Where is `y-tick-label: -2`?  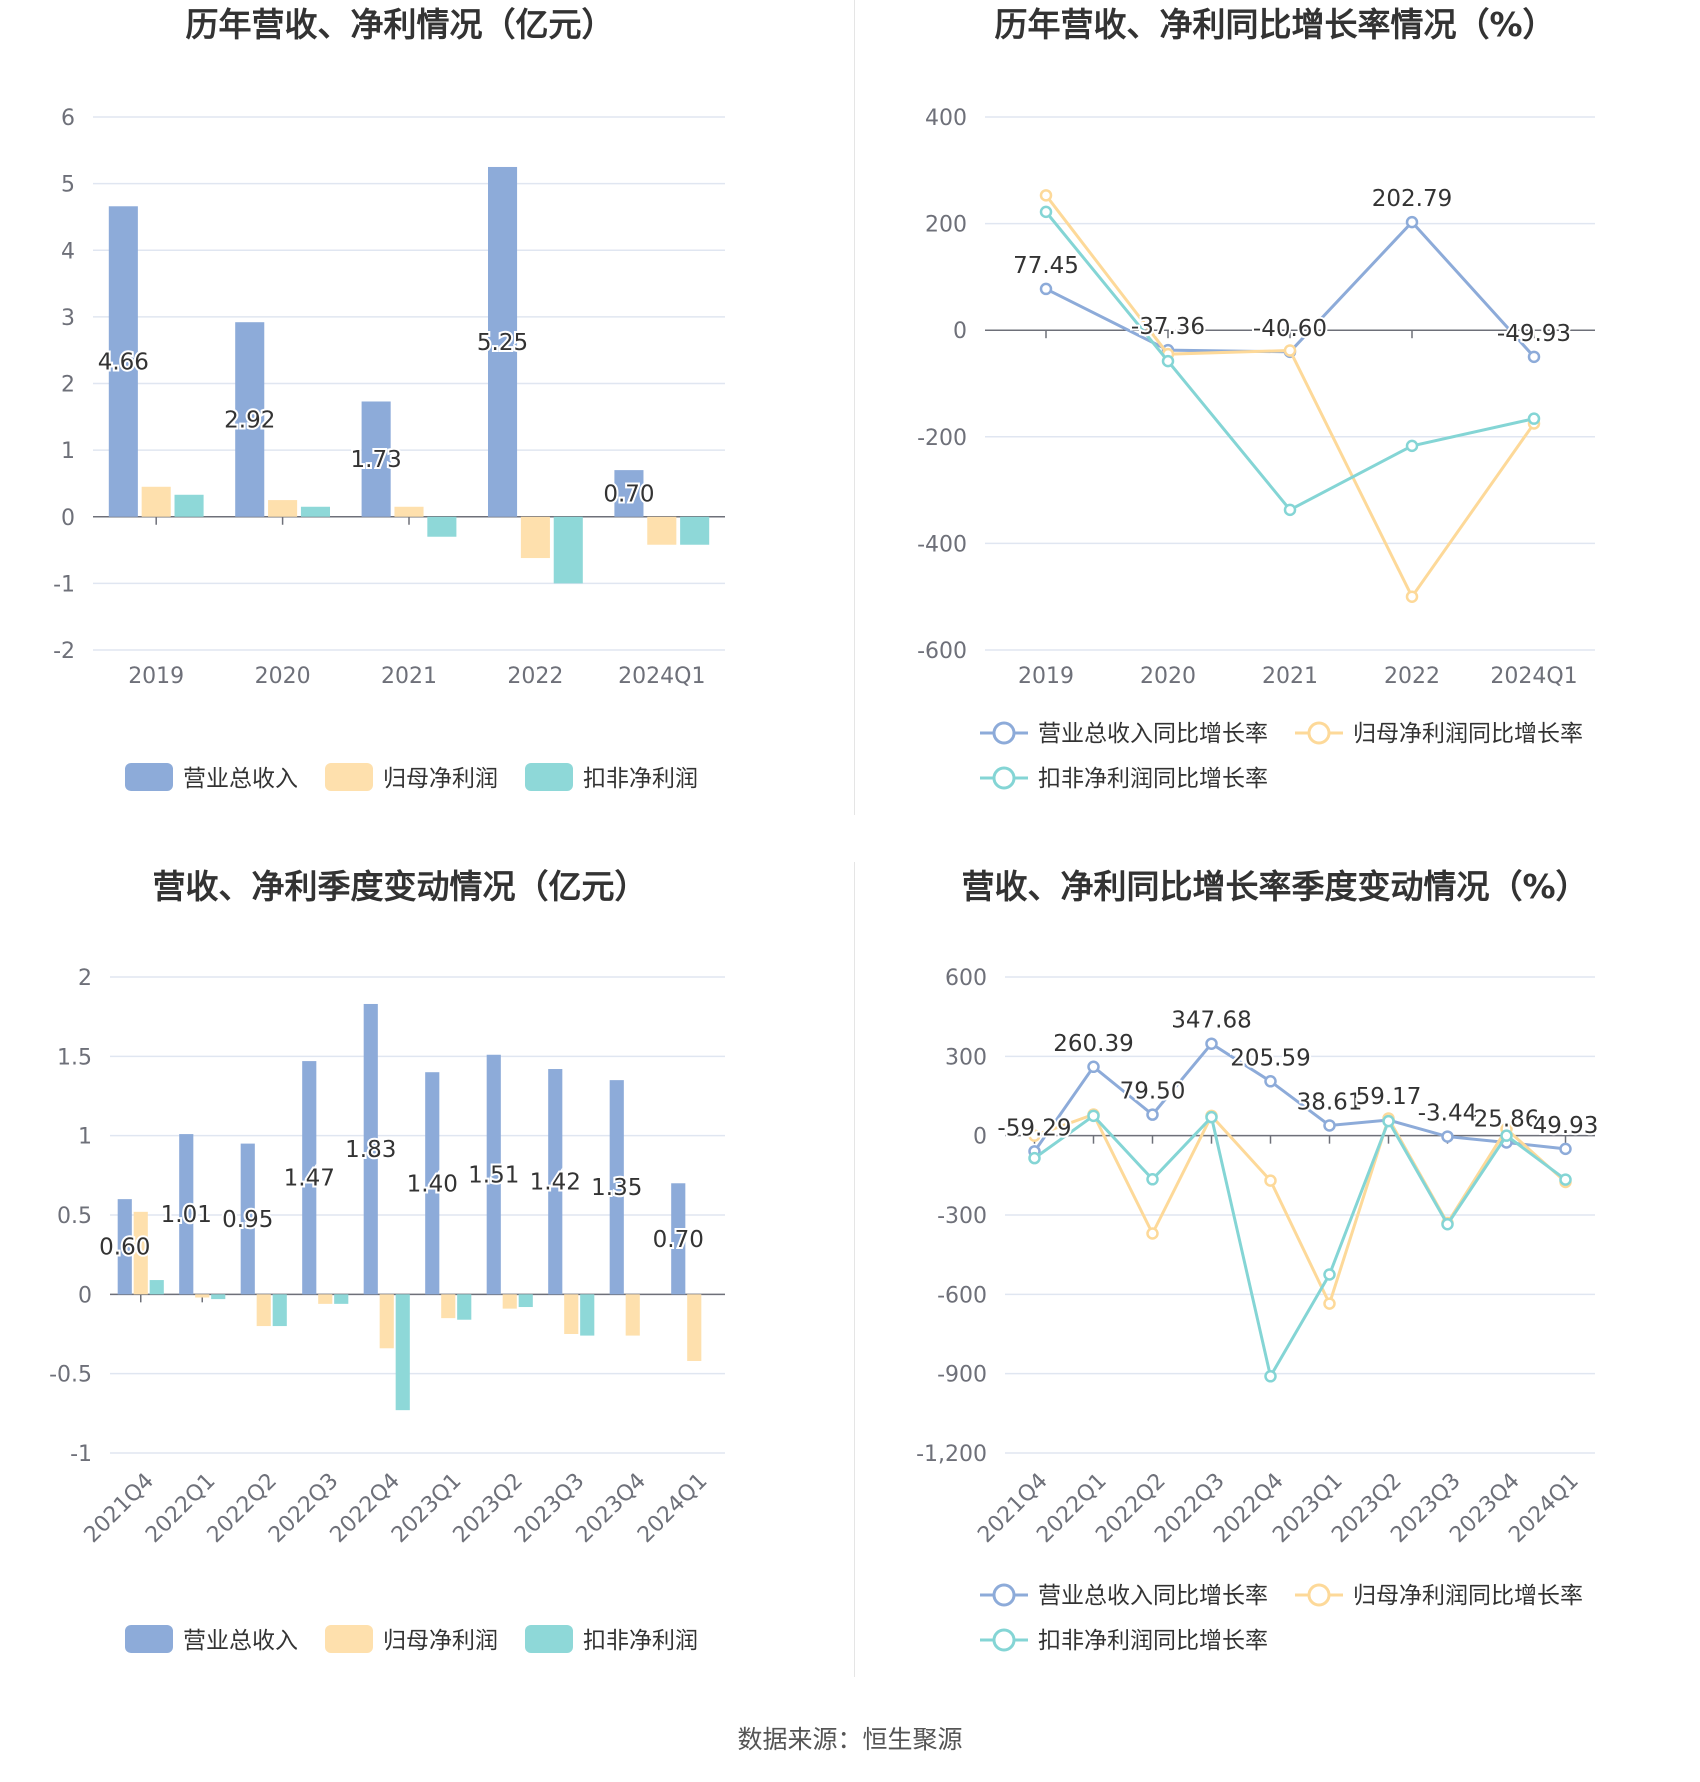
y-tick-label: -2 is located at coordinates (64, 651).